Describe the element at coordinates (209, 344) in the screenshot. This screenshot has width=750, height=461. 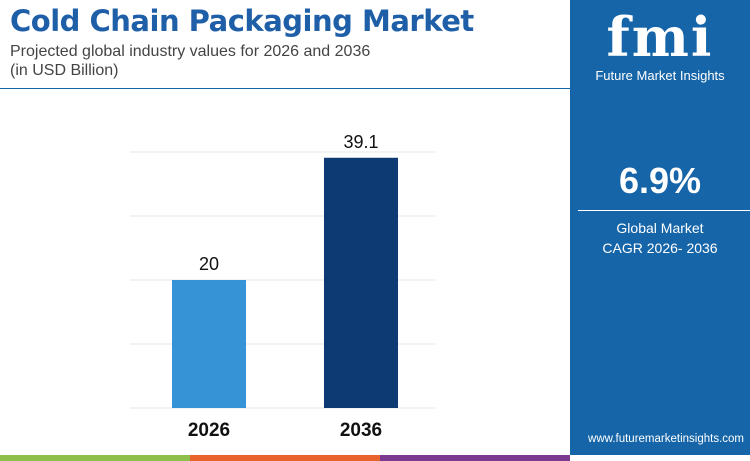
I see `bar-2026` at that location.